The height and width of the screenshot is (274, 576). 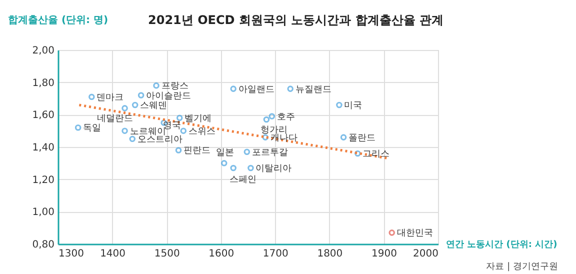 I want to click on annotation: 캐나다, so click(x=284, y=138).